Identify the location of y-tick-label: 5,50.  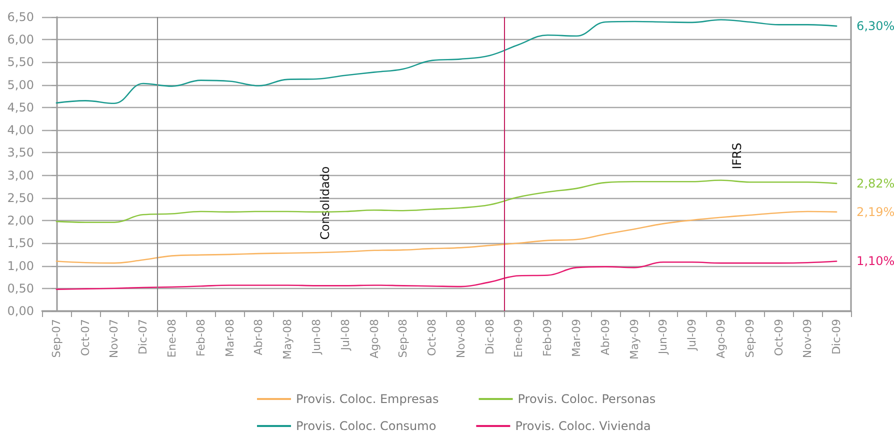
(20, 62).